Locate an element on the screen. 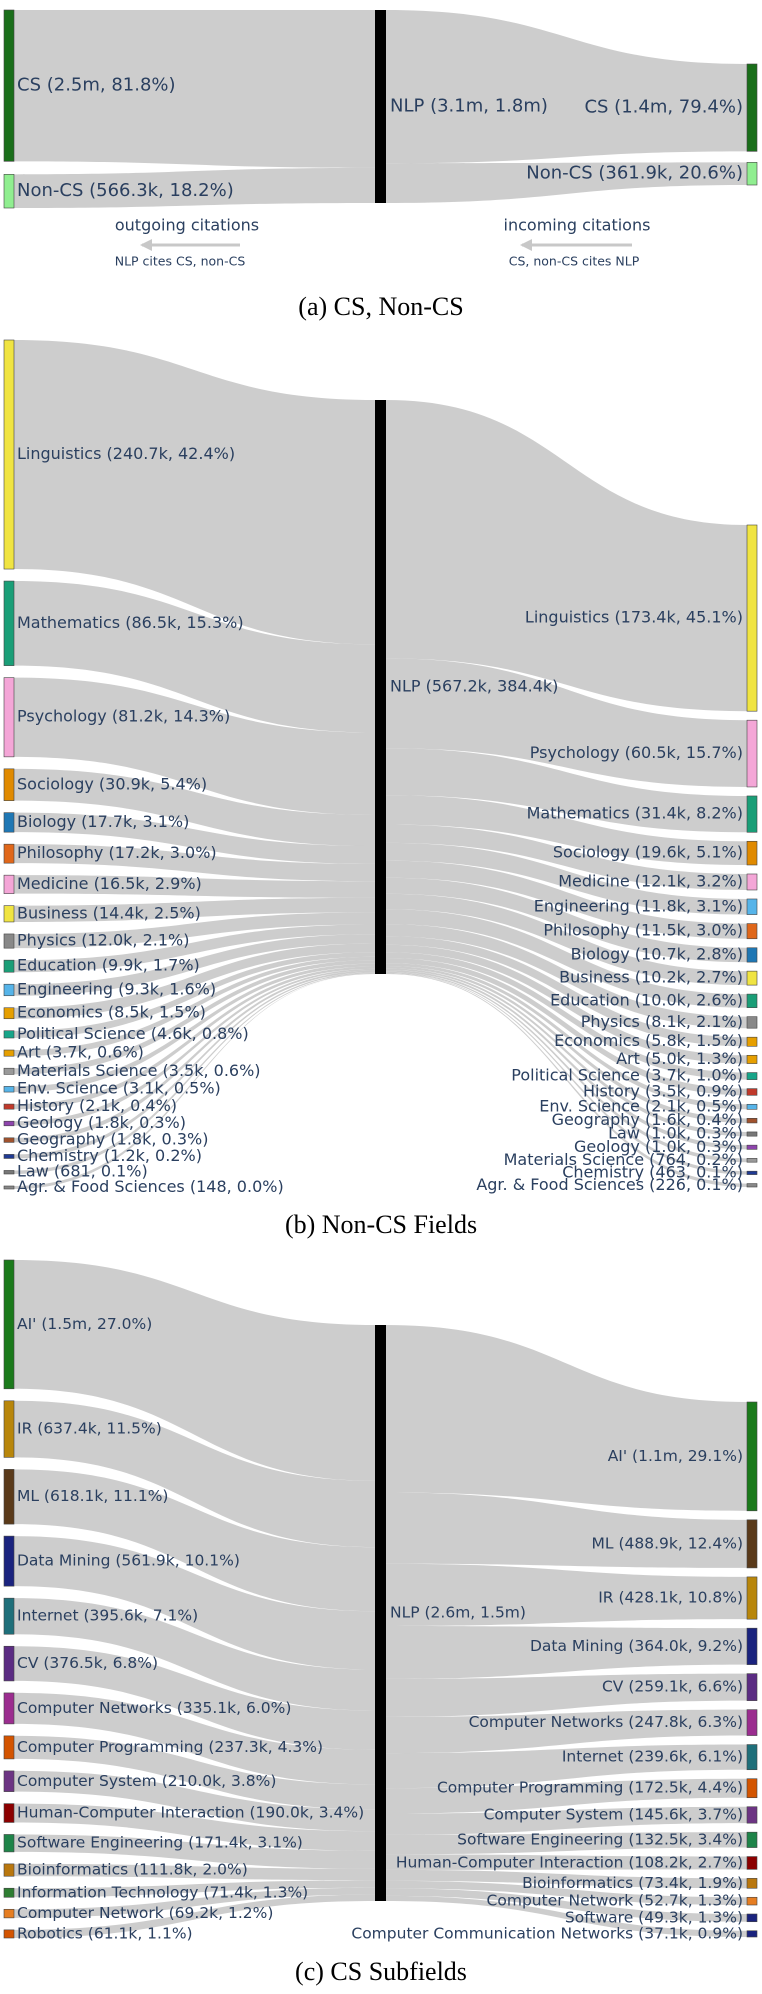 This screenshot has width=762, height=1994. node-label: Information Technology (71.4k, 1.3%) is located at coordinates (162, 1892).